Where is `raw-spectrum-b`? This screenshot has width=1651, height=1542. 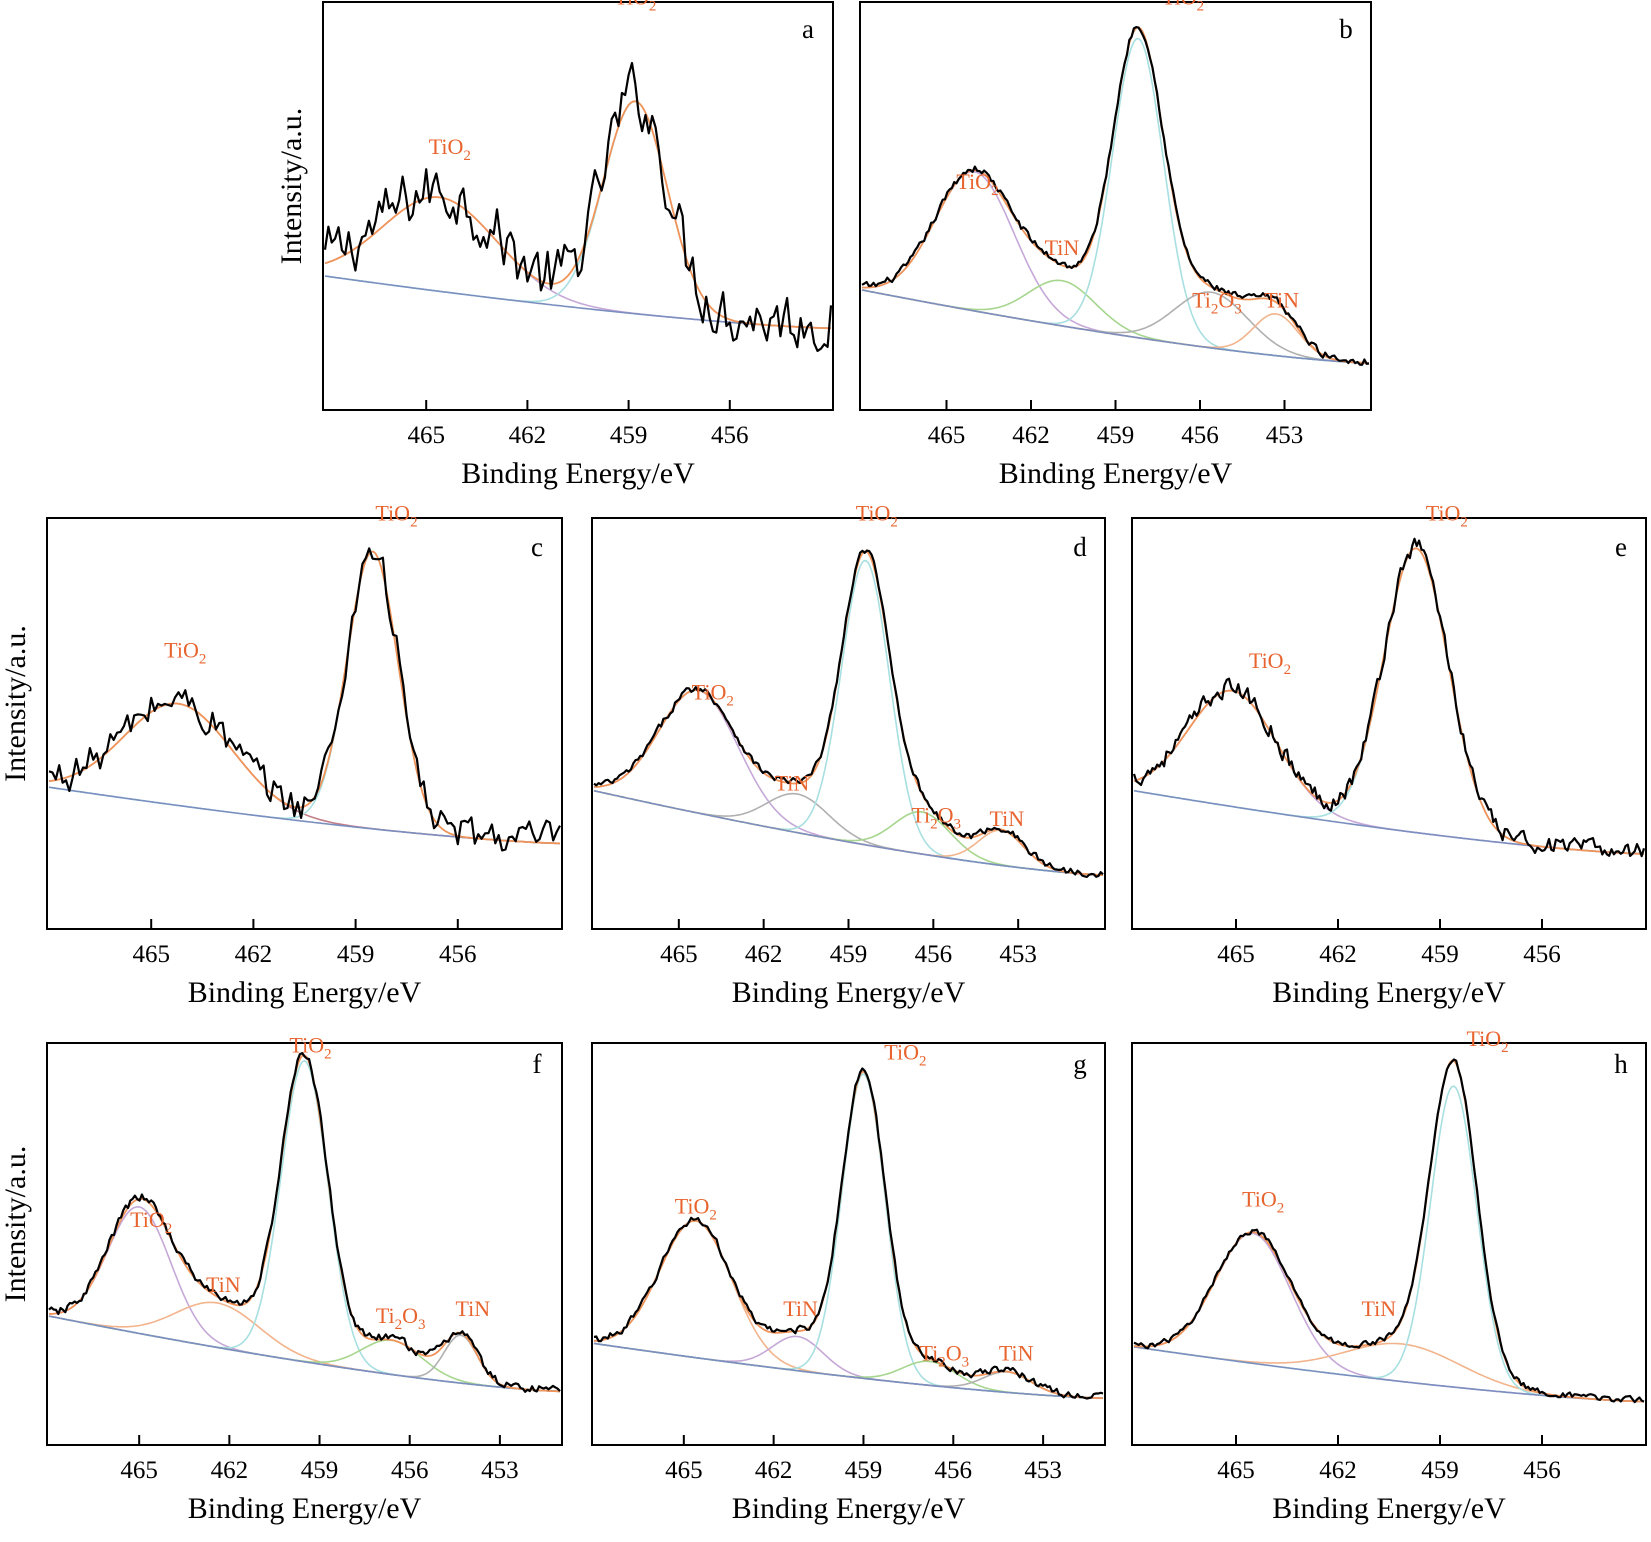 raw-spectrum-b is located at coordinates (1115, 196).